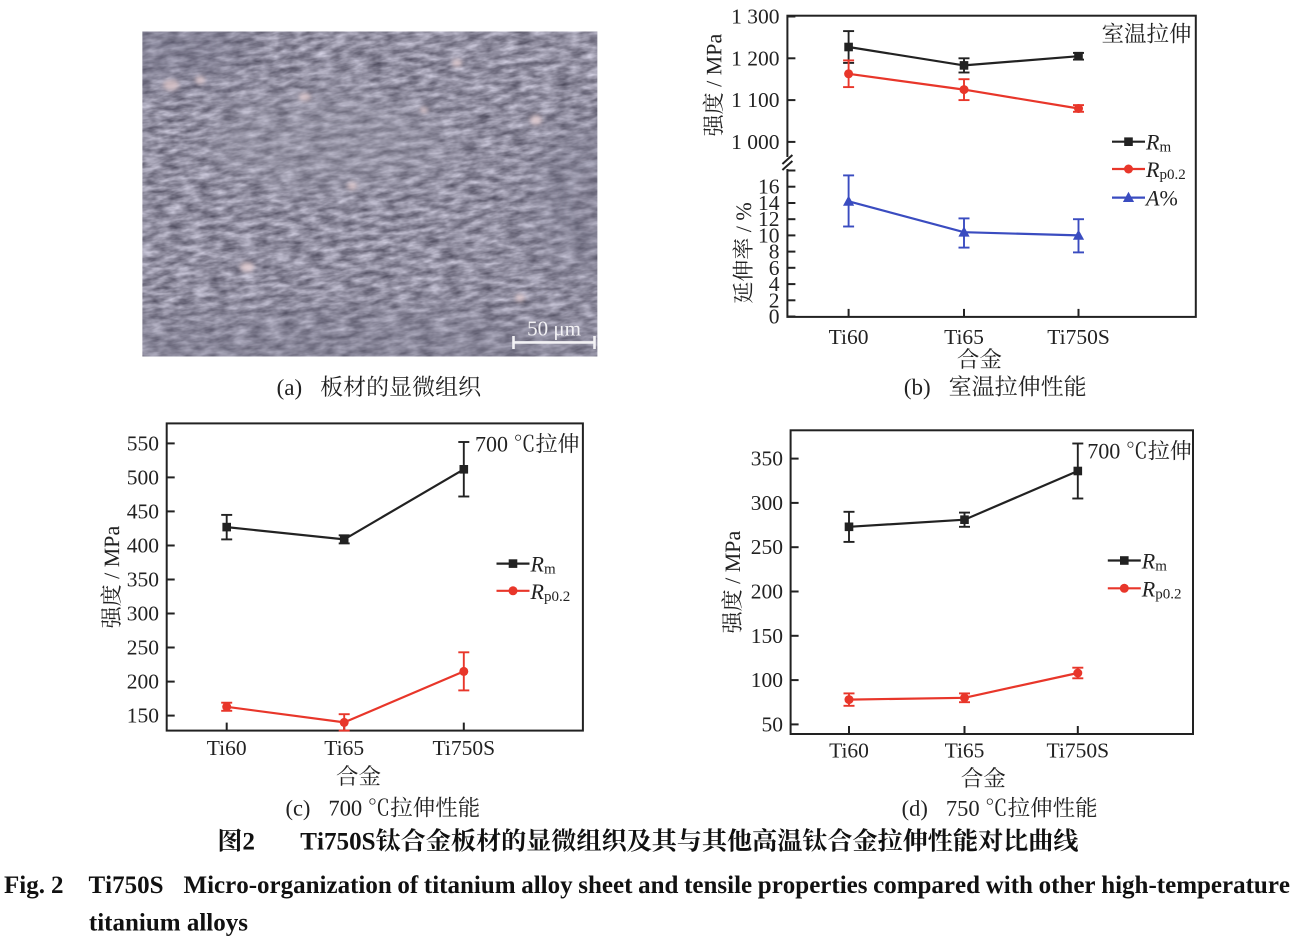  What do you see at coordinates (774, 317) in the screenshot?
I see `svg-text: 0` at bounding box center [774, 317].